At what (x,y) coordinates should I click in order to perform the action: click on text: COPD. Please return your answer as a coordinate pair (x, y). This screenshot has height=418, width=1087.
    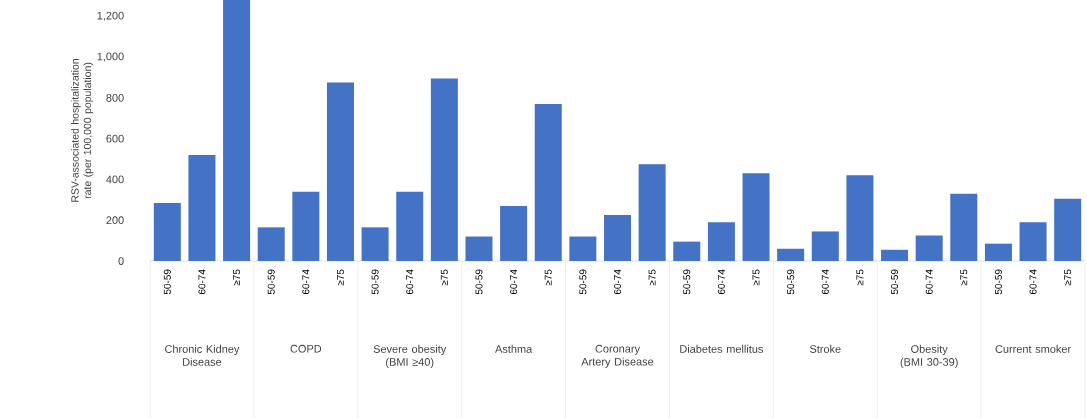
    Looking at the image, I should click on (306, 348).